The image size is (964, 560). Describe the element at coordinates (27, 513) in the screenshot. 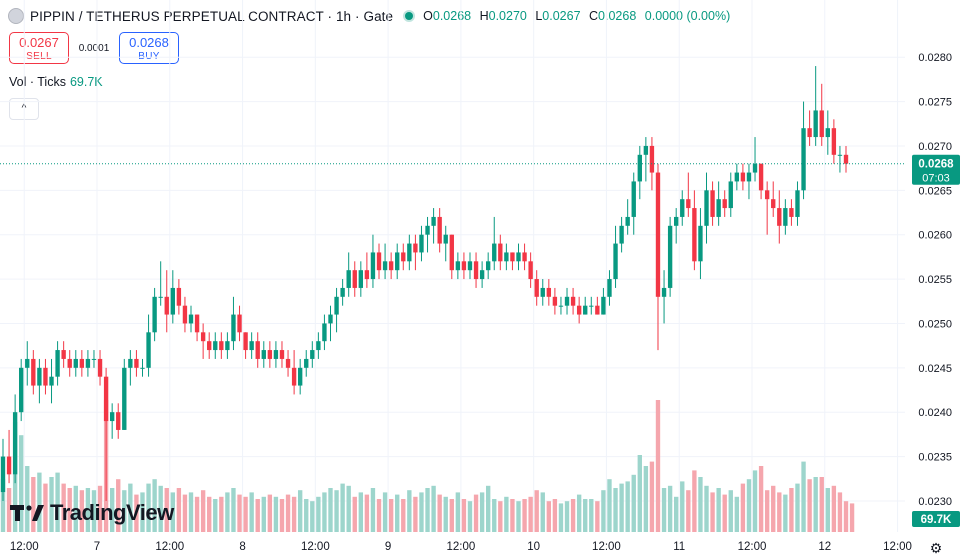

I see `tradingview-logo-icon` at that location.